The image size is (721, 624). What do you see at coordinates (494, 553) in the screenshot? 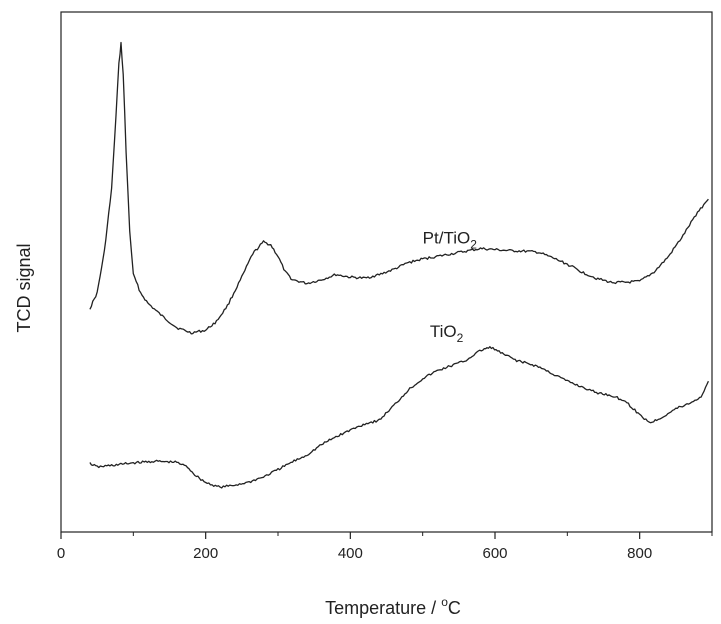
I see `x-tick-label: 600` at bounding box center [494, 553].